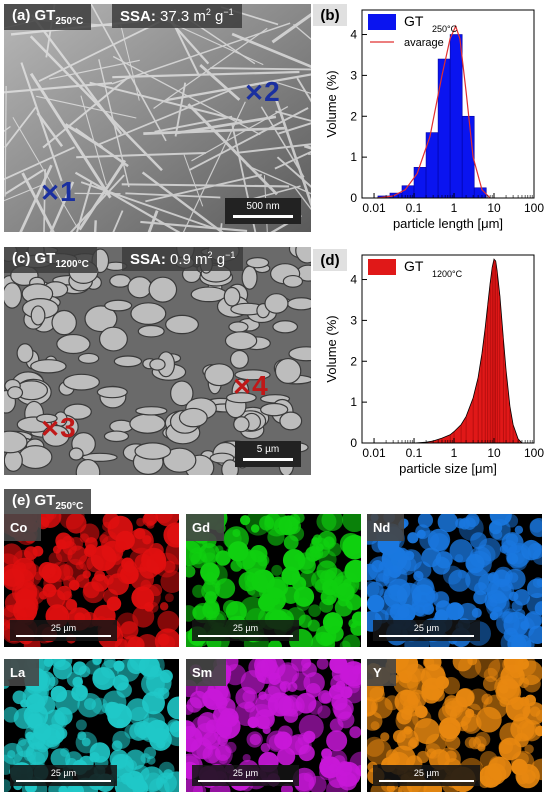 This screenshot has height=797, width=550. Describe the element at coordinates (434, 111) in the screenshot. I see `average-line` at that location.